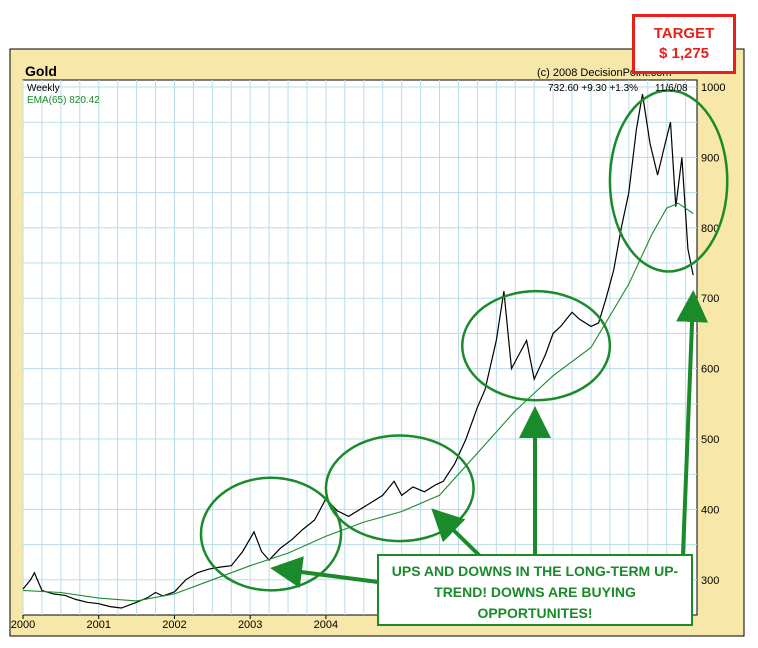  What do you see at coordinates (671, 88) in the screenshot?
I see `quote-date: 11/6/08` at bounding box center [671, 88].